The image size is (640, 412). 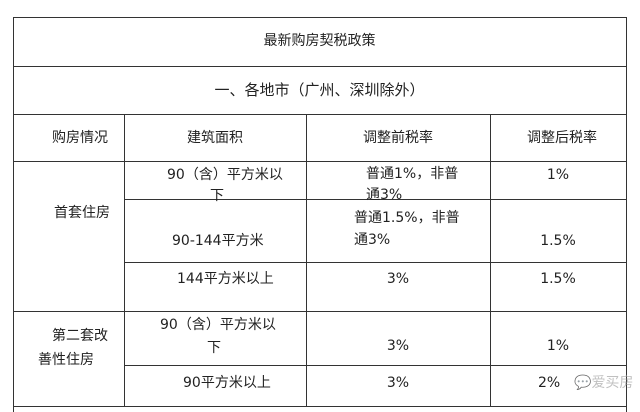 What do you see at coordinates (215, 138) in the screenshot?
I see `header-area: 建筑面积` at bounding box center [215, 138].